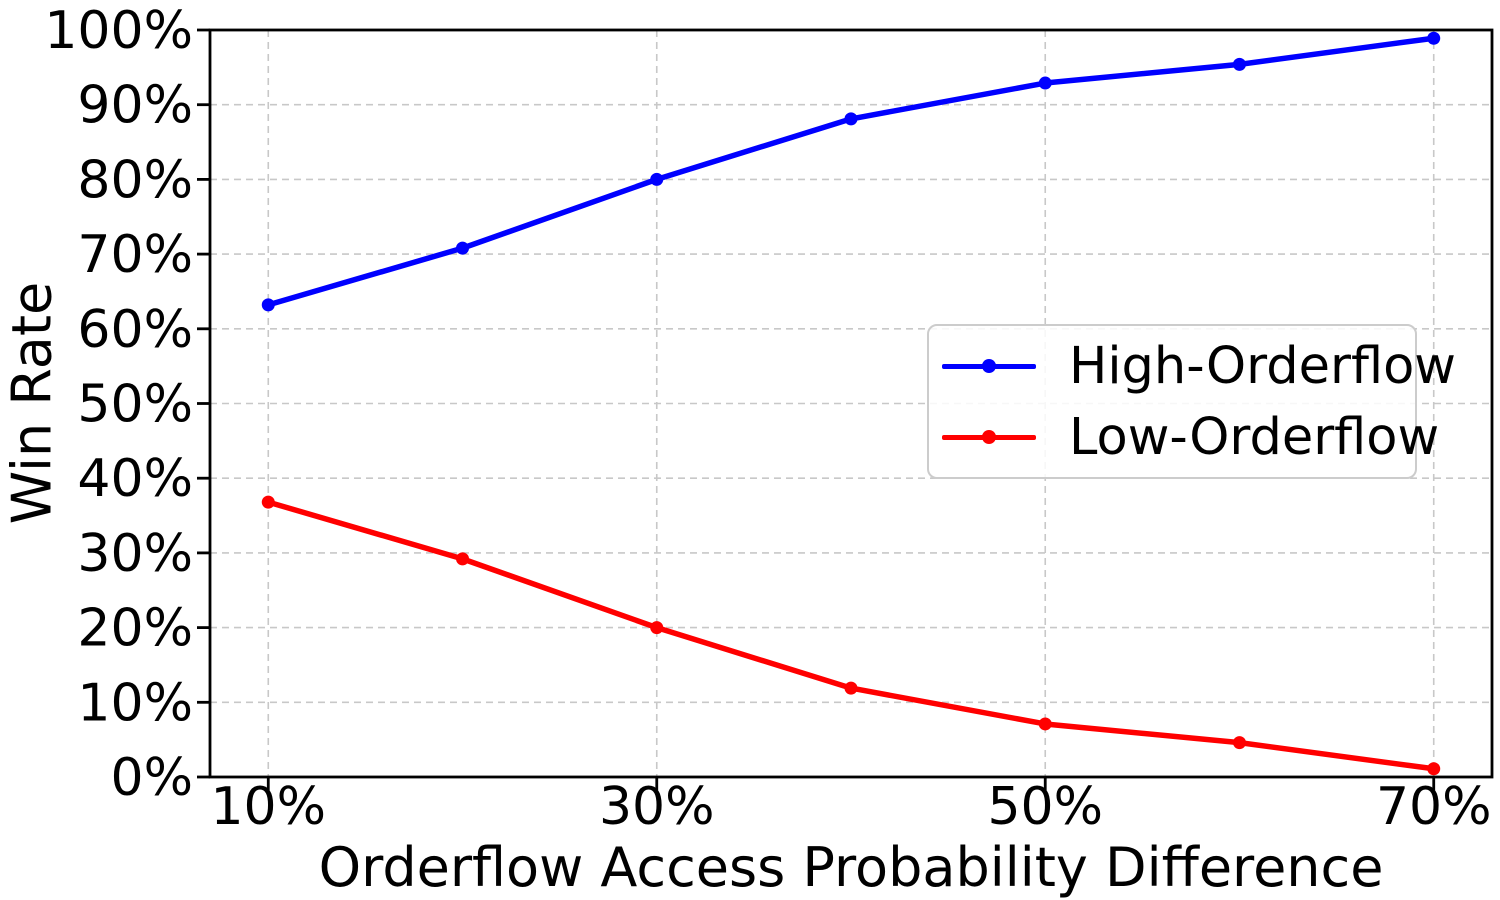 The width and height of the screenshot is (1500, 900). What do you see at coordinates (135, 629) in the screenshot?
I see `y-tick-label: 20%` at bounding box center [135, 629].